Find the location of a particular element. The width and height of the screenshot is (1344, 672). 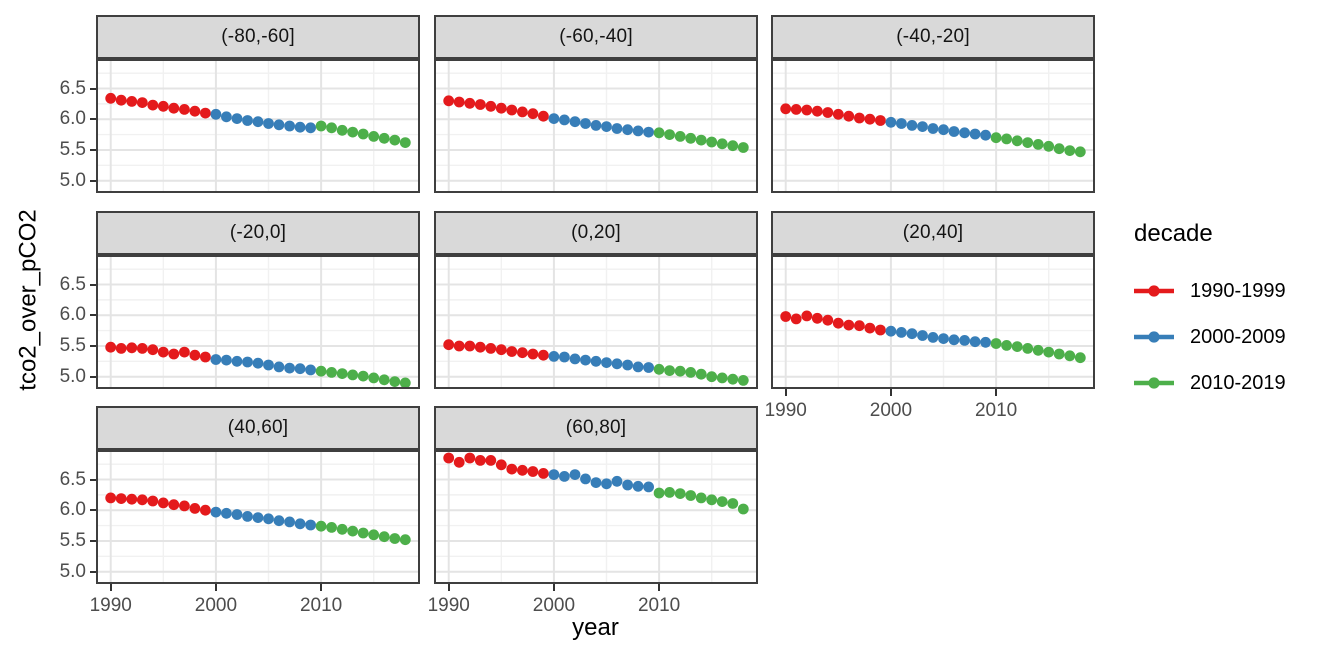

points-2010-2019 is located at coordinates (1038, 351).